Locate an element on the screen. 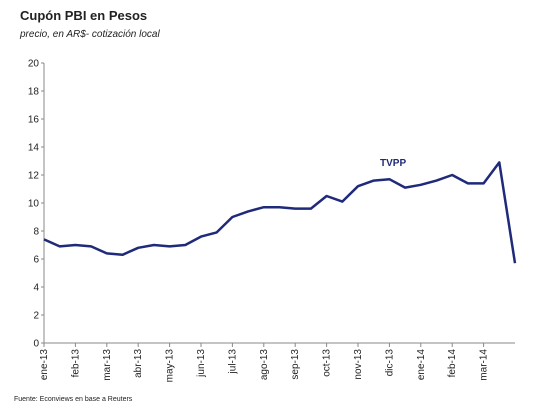 The height and width of the screenshot is (409, 533). y-tick-label: 8 is located at coordinates (36, 232).